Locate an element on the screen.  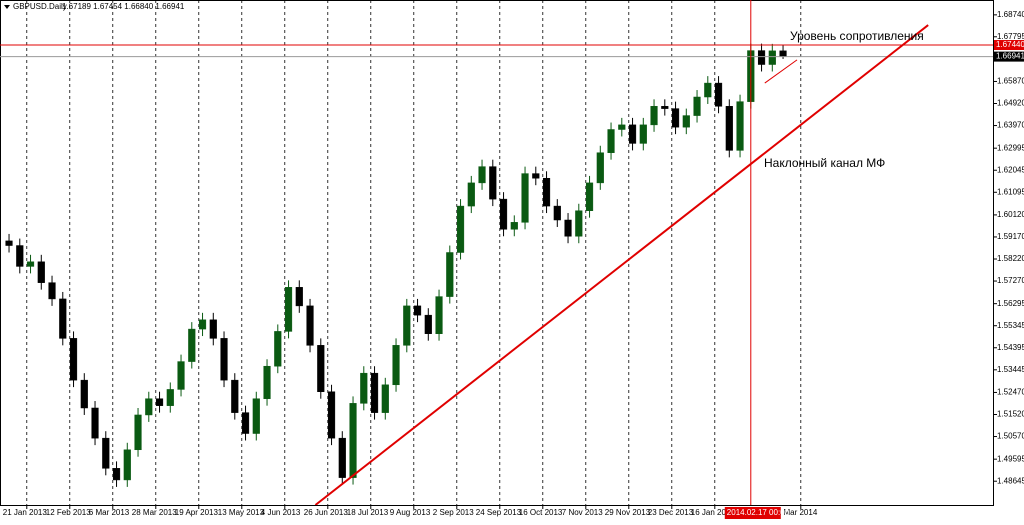
header-values: 1.67189 1.67454 1.66840 1.66941 is located at coordinates (123, 6).